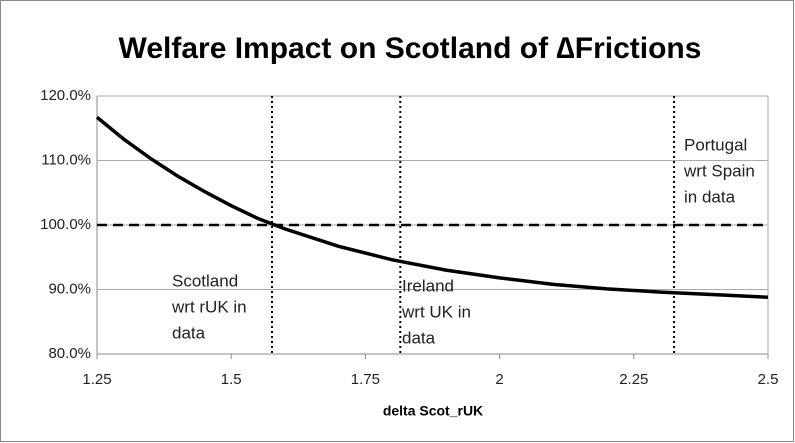 The width and height of the screenshot is (795, 443). I want to click on x-tick-label: 2, so click(499, 379).